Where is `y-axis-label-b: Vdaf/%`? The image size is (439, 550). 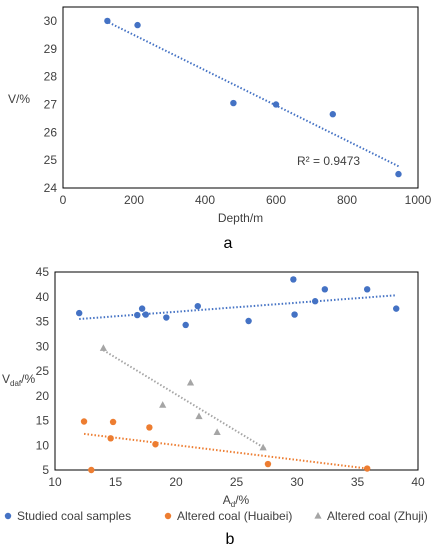 y-axis-label-b: Vdaf/% is located at coordinates (18, 380).